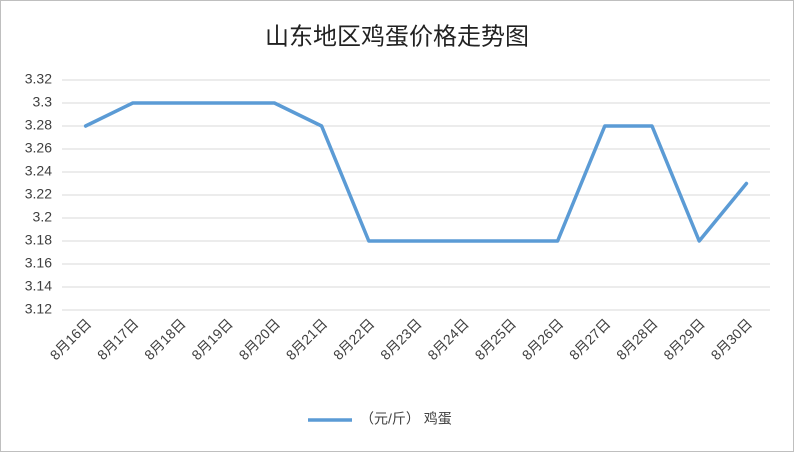 Image resolution: width=794 pixels, height=452 pixels. I want to click on y-tick-label: 3.32, so click(38, 79).